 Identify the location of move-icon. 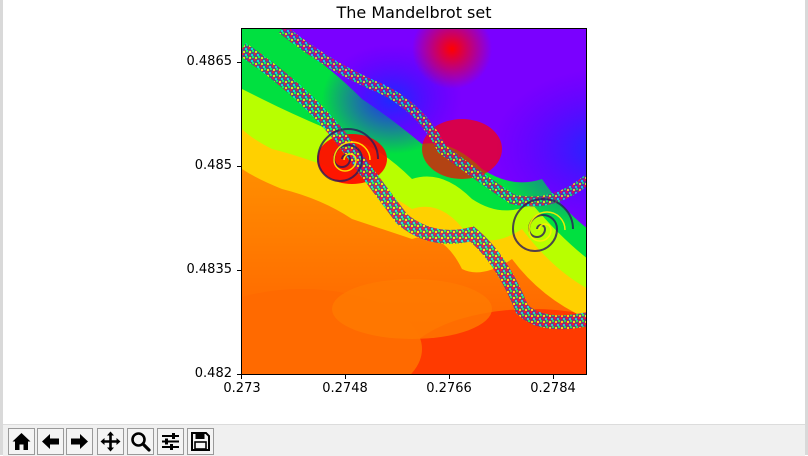
(110, 441).